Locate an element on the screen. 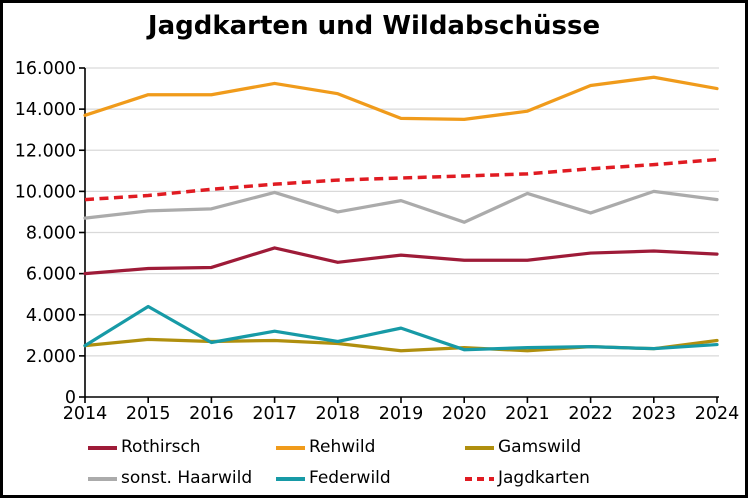  legend-item-rothirsch: Rothirsch is located at coordinates (182, 447).